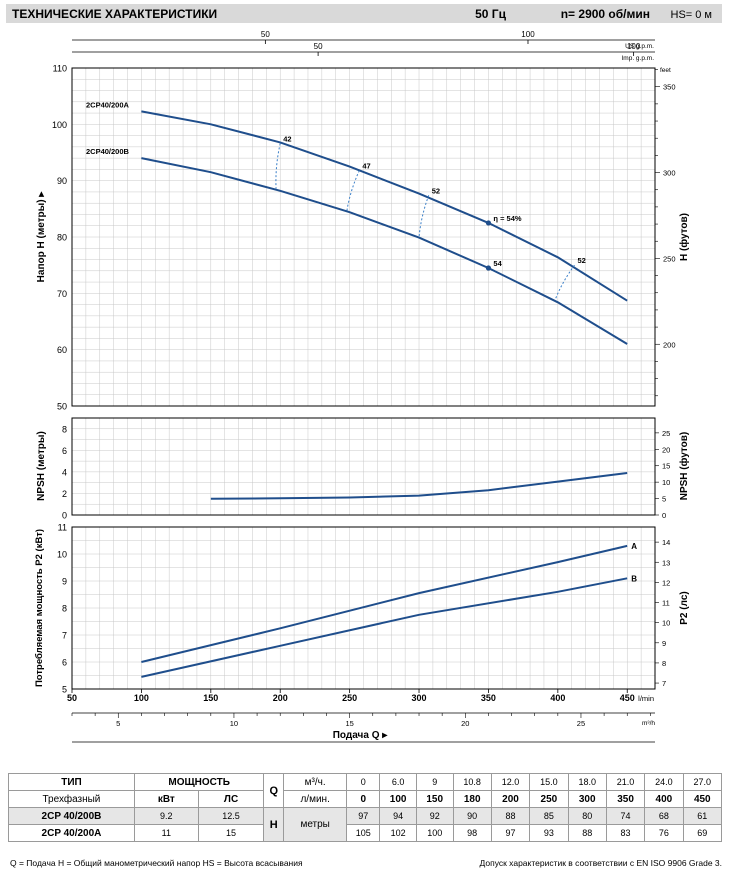  Describe the element at coordinates (490, 14) in the screenshot. I see `header-frequency: 50 Гц` at that location.